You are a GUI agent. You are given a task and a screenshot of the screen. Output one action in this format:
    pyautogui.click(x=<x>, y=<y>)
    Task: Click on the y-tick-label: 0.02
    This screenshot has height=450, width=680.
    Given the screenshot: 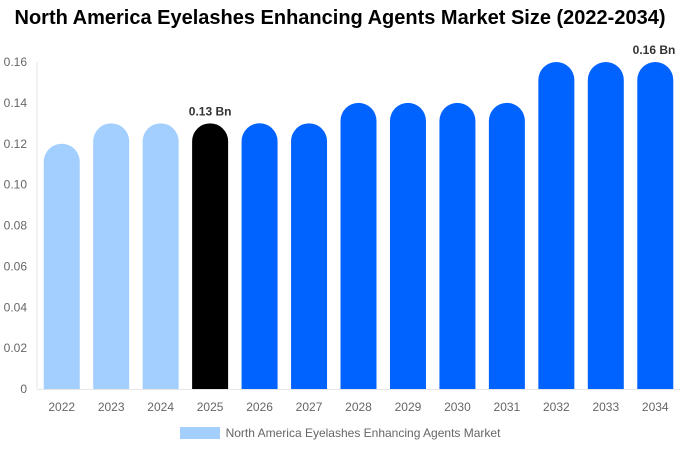 What is the action you would take?
    pyautogui.click(x=16, y=348)
    